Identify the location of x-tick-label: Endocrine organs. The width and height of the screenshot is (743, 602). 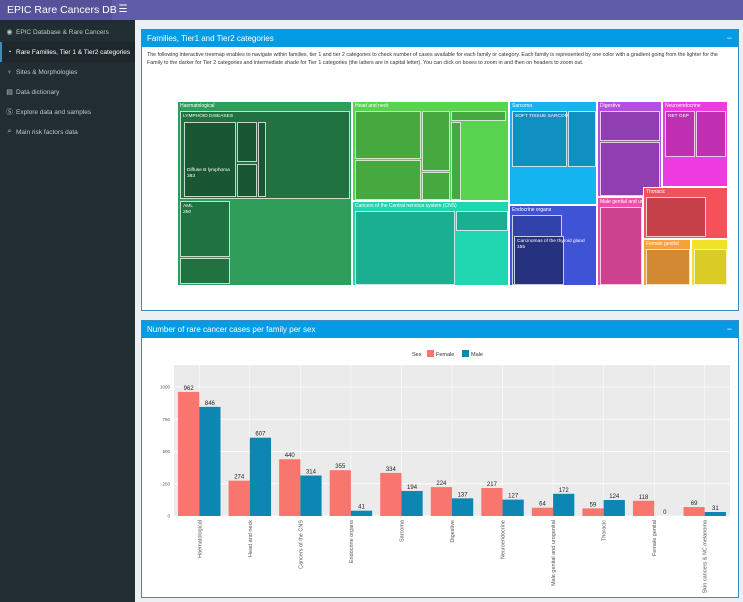
(352, 541).